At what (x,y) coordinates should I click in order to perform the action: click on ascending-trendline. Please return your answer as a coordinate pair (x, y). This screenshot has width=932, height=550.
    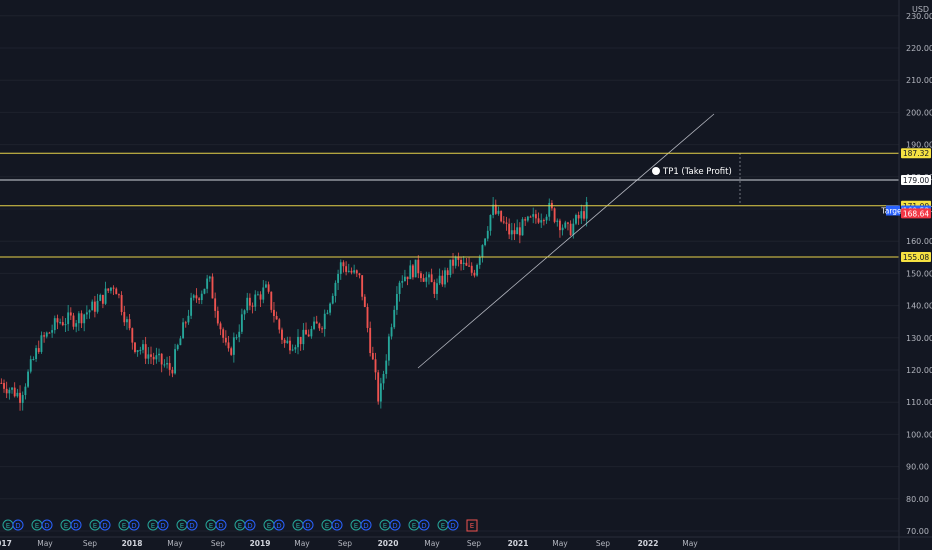
    Looking at the image, I should click on (566, 241).